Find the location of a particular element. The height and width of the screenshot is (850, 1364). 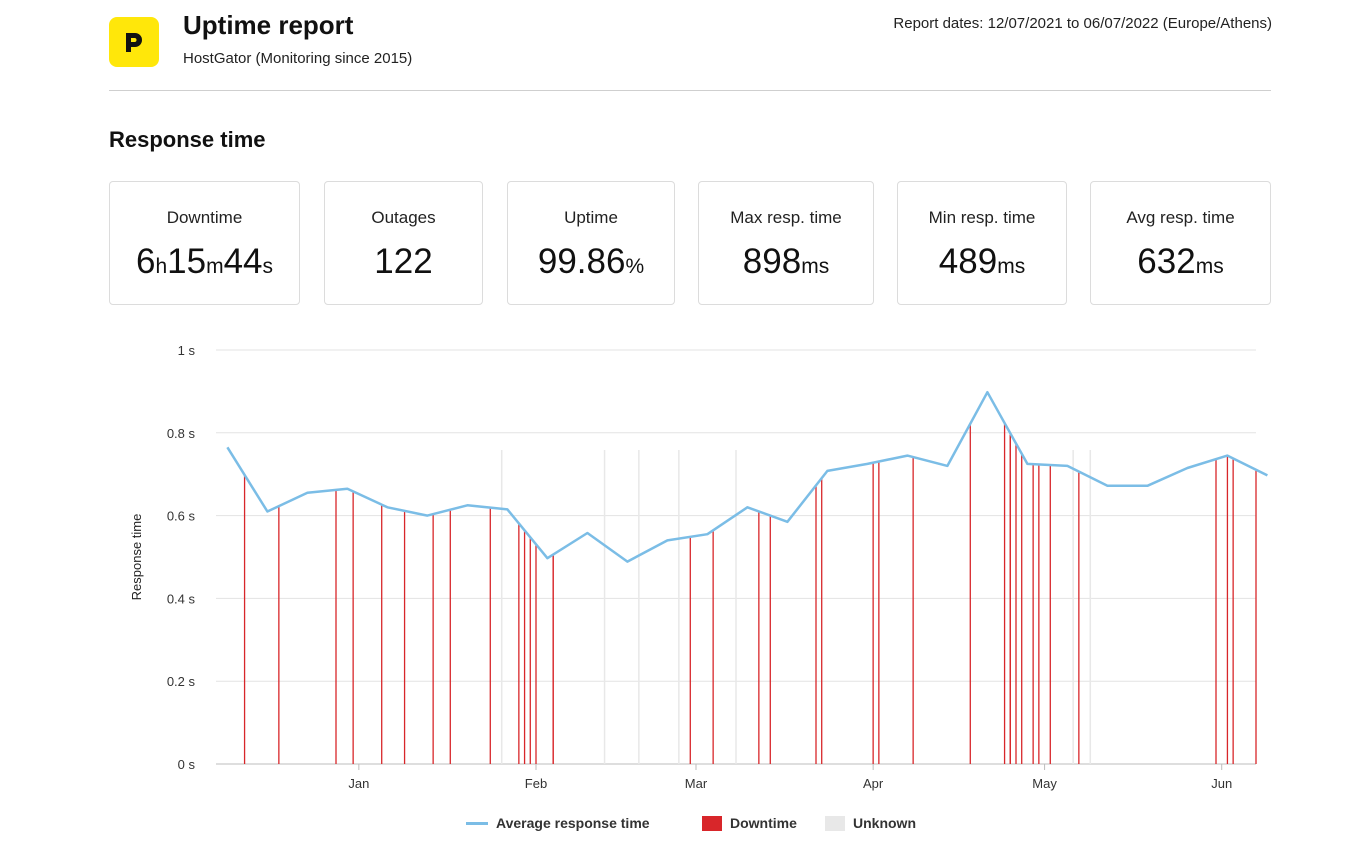

stat-card-max-resp: Max resp. time 898ms is located at coordinates (786, 243).